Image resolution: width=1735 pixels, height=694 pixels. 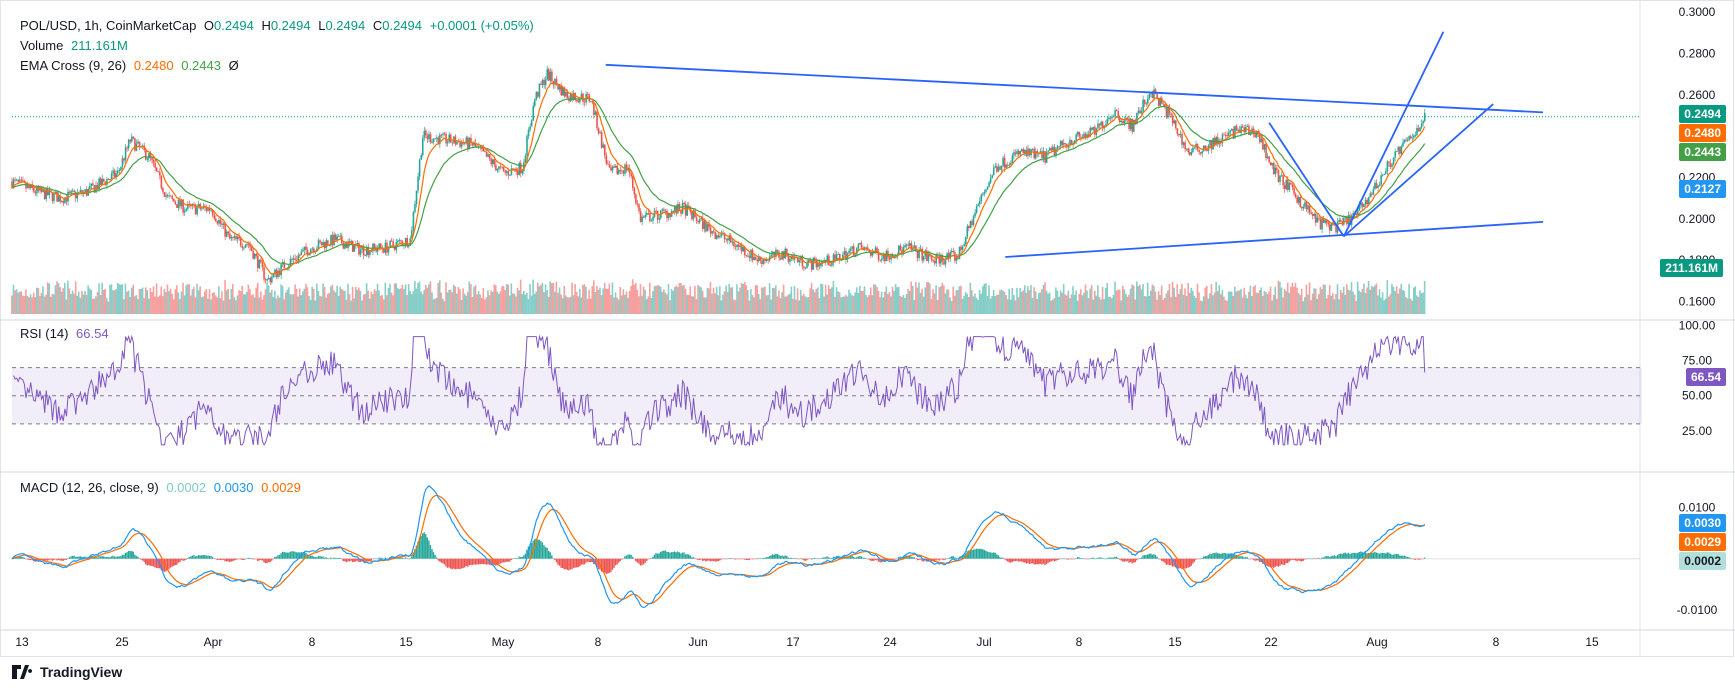 I want to click on volume-label: Volume, so click(x=42, y=45).